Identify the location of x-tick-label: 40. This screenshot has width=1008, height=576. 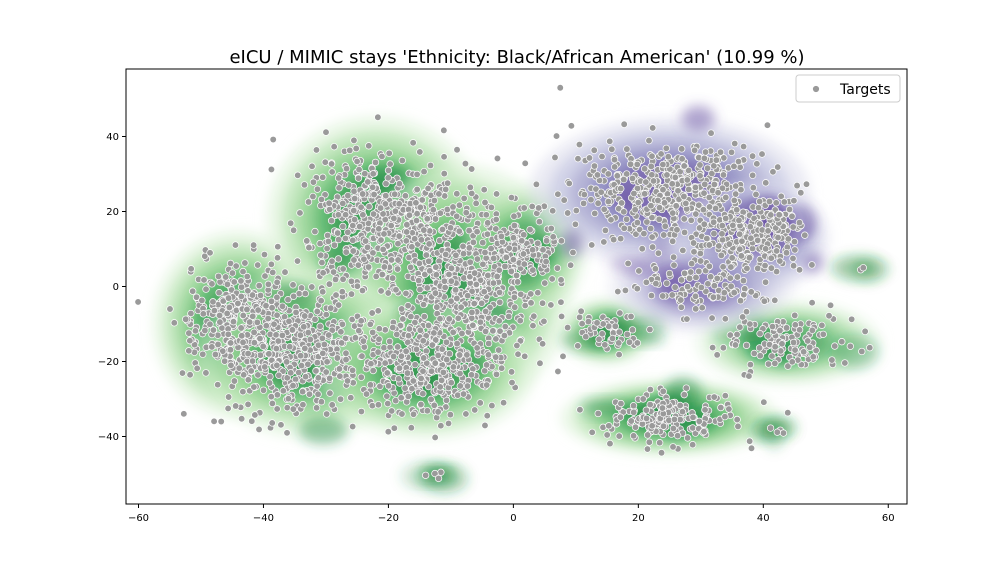
(763, 518).